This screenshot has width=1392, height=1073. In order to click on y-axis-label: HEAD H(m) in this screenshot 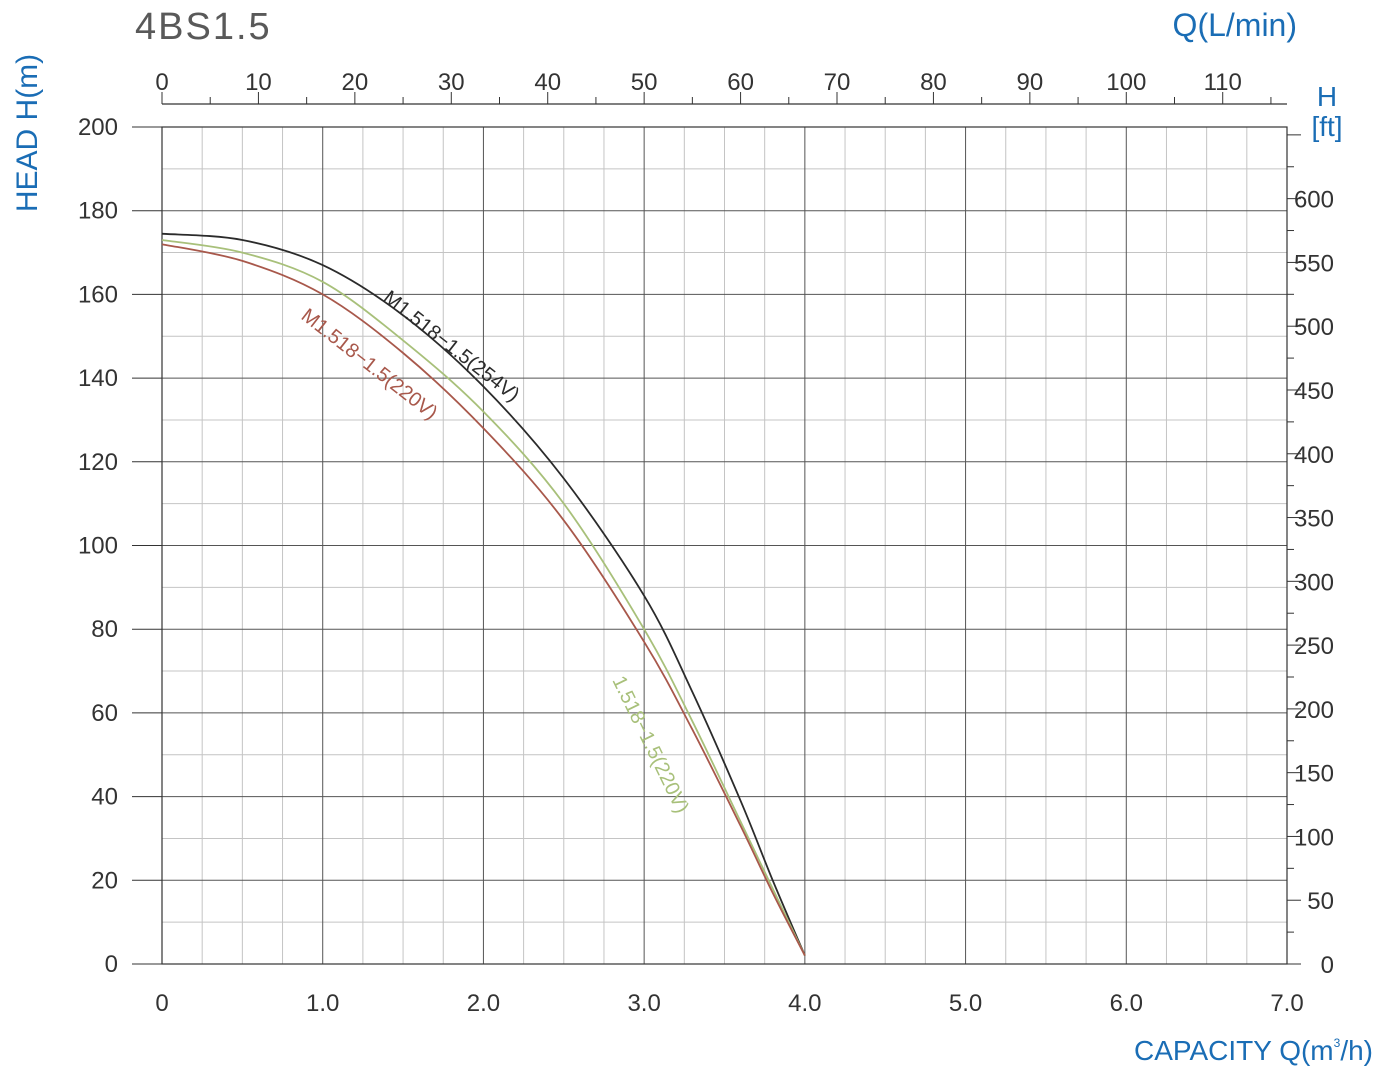, I will do `click(27, 133)`.